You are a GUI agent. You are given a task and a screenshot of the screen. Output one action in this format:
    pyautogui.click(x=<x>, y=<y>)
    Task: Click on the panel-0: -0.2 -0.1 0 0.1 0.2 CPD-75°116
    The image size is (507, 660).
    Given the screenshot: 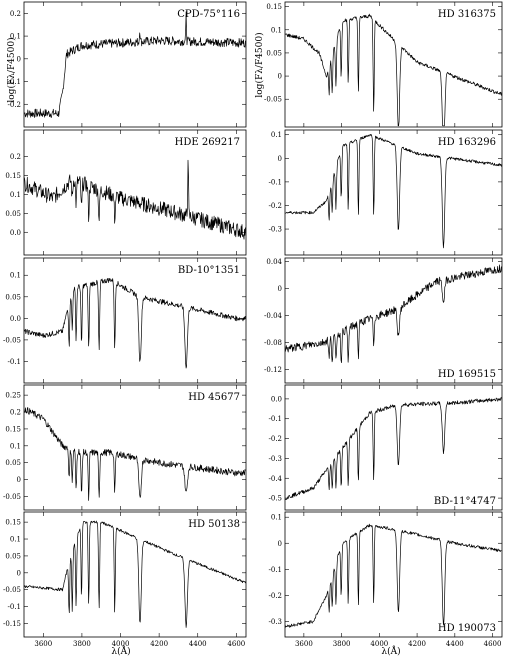 What is the action you would take?
    pyautogui.click(x=127, y=64)
    